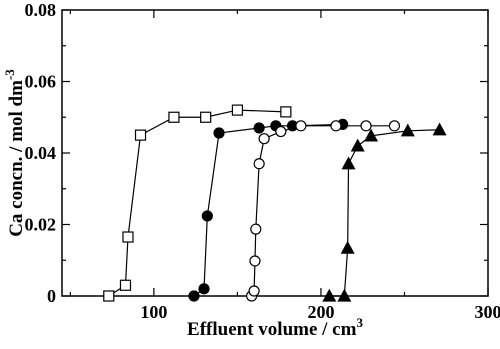 The image size is (500, 349). Describe the element at coordinates (487, 312) in the screenshot. I see `x-tick-label: 300` at that location.